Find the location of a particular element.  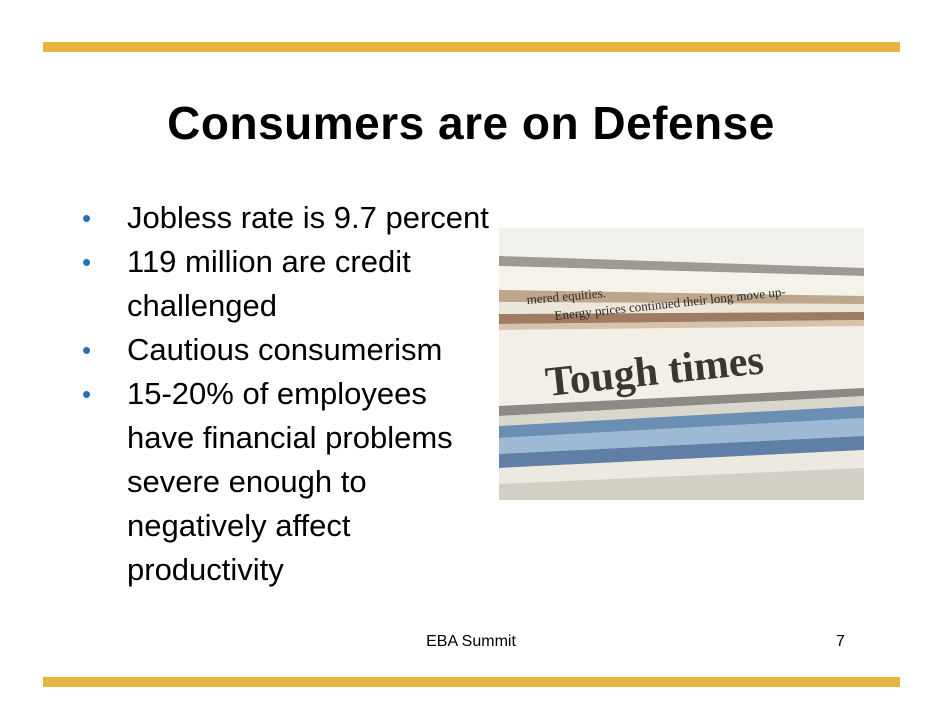

footer-label: EBA Summit is located at coordinates (471, 641).